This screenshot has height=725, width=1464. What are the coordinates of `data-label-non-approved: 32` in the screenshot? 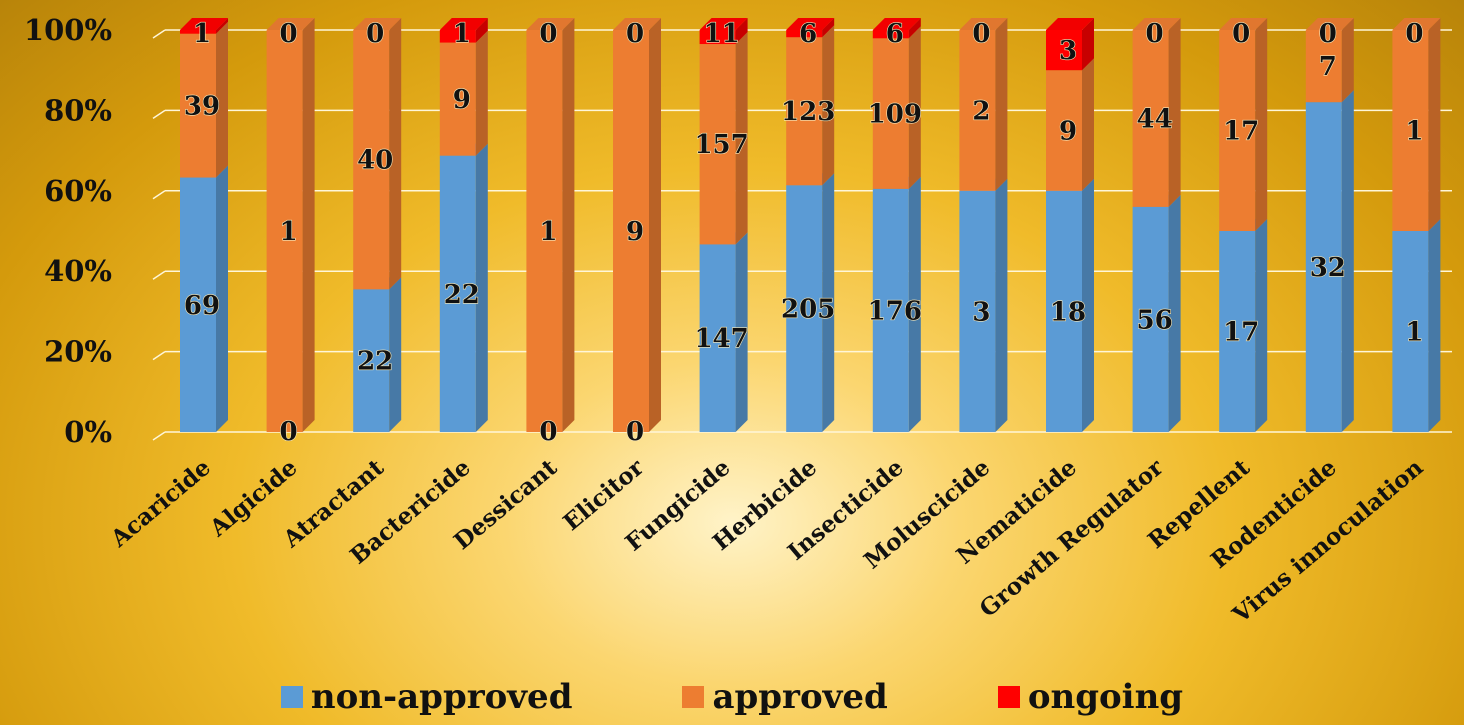 It's located at (1328, 268).